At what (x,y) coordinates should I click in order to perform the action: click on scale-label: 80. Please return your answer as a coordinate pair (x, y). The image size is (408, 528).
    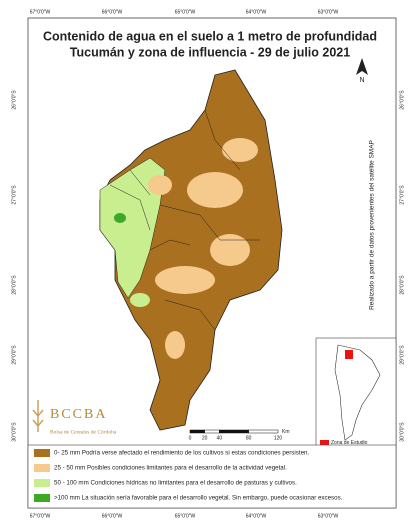
    Looking at the image, I should click on (249, 438).